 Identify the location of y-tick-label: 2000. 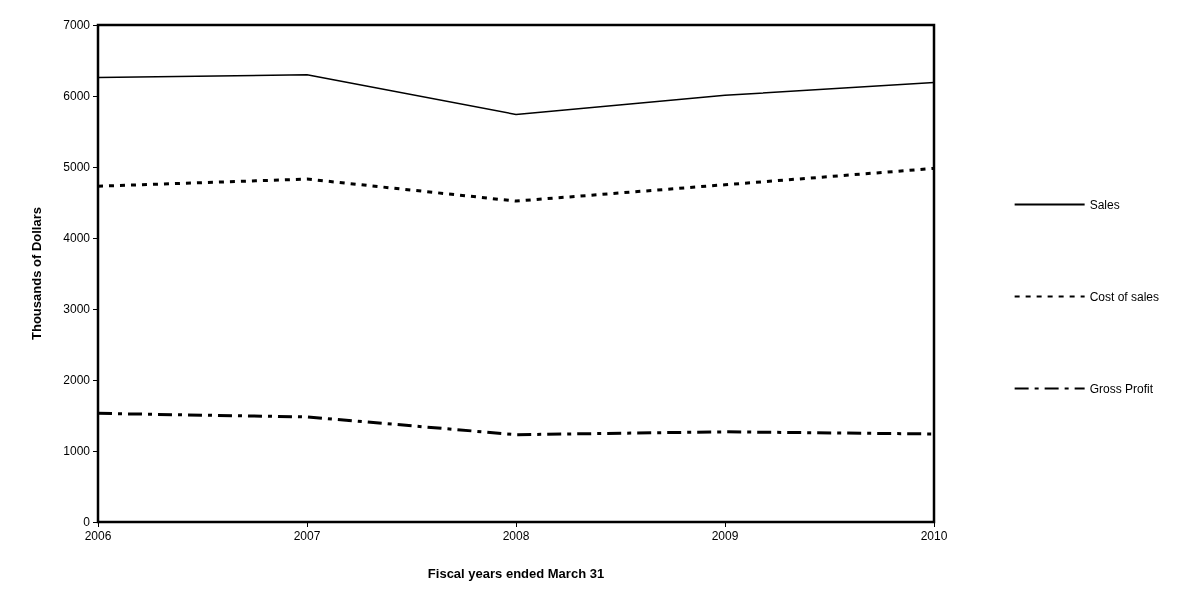
(77, 380).